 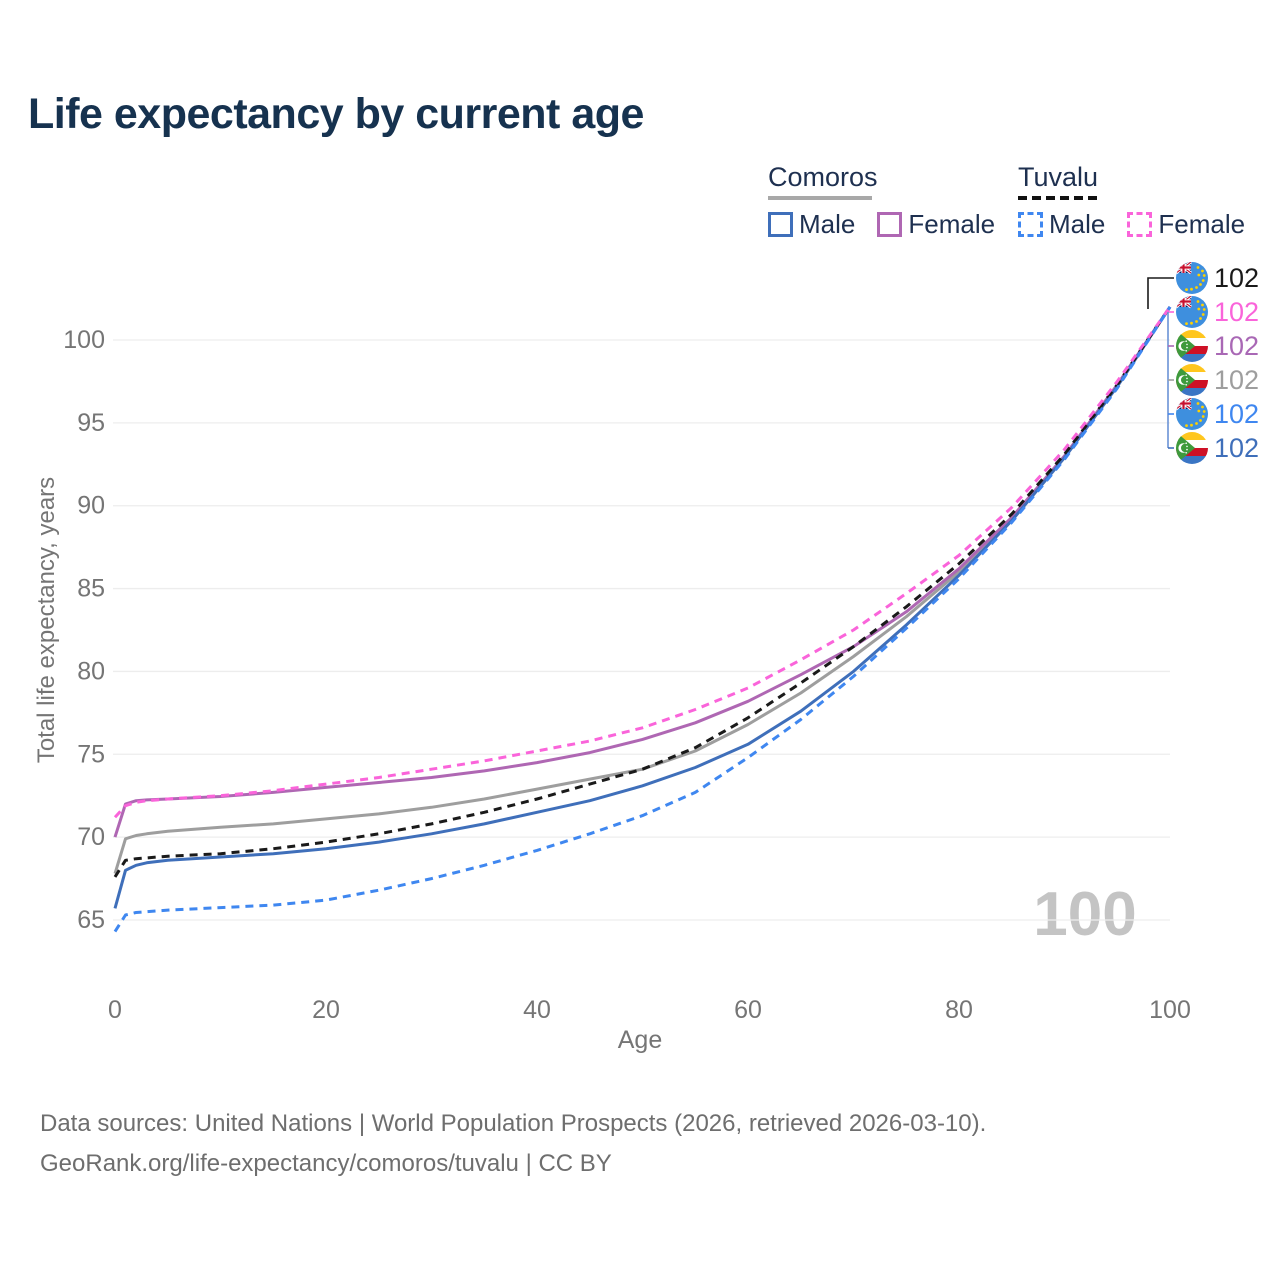 I want to click on legend-header-tuvalu: Tuvalu, so click(x=1058, y=177).